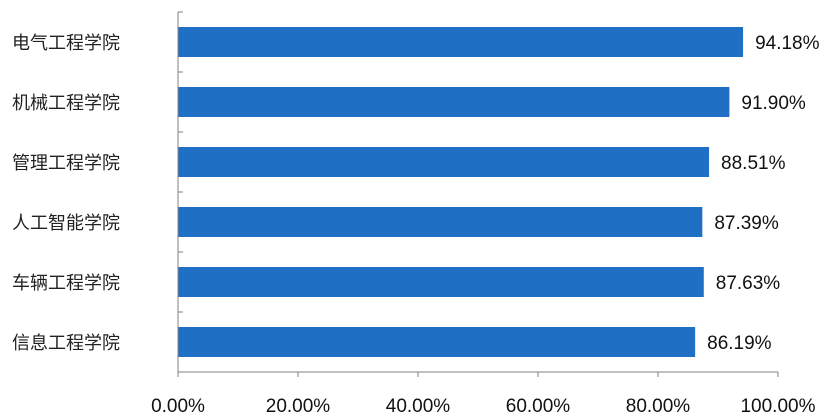  What do you see at coordinates (66, 43) in the screenshot?
I see `category-label: 电气工程学院` at bounding box center [66, 43].